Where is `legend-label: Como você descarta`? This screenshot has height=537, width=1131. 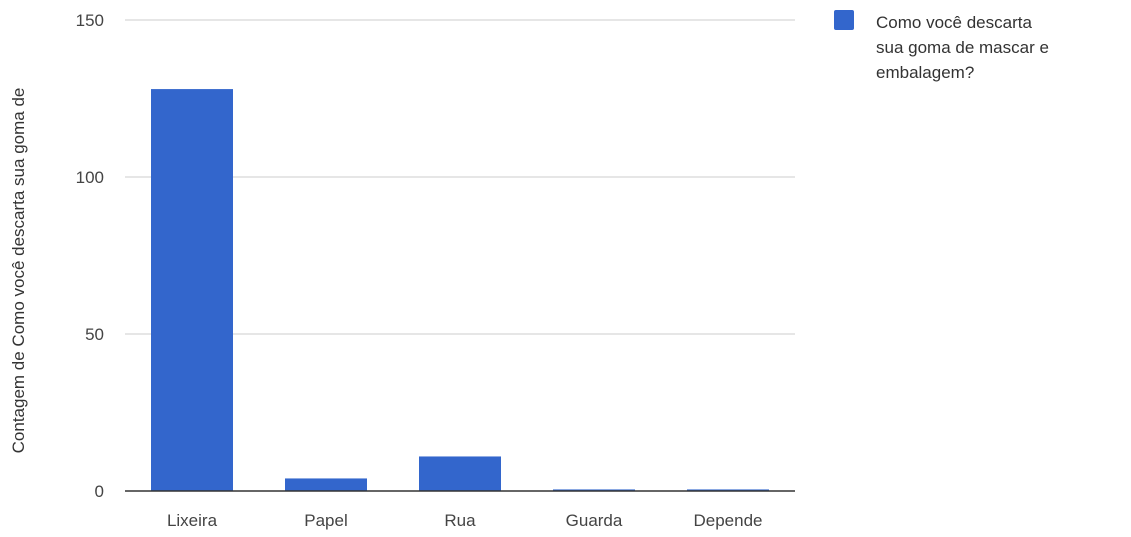
legend-label: Como você descarta is located at coordinates (954, 22).